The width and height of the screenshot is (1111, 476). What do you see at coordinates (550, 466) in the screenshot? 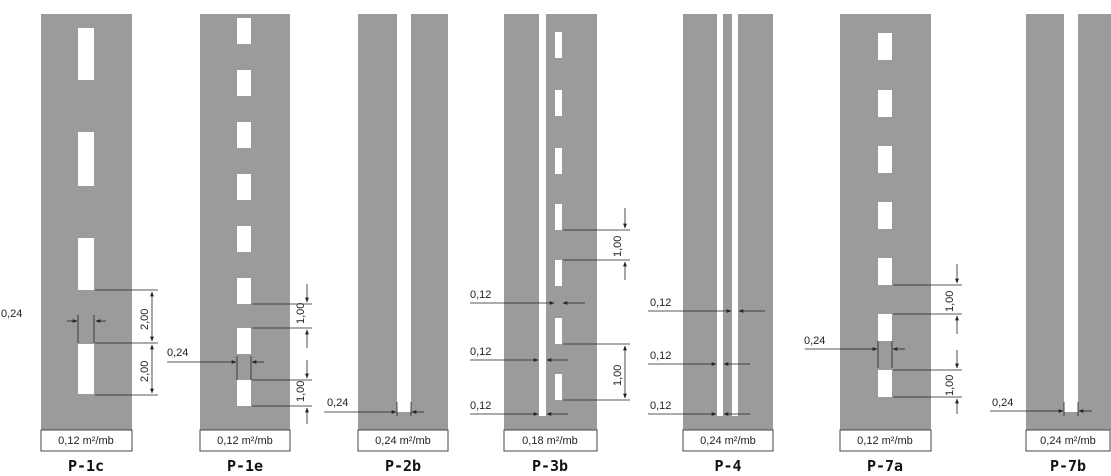
I see `panel-title: P-3b` at bounding box center [550, 466].